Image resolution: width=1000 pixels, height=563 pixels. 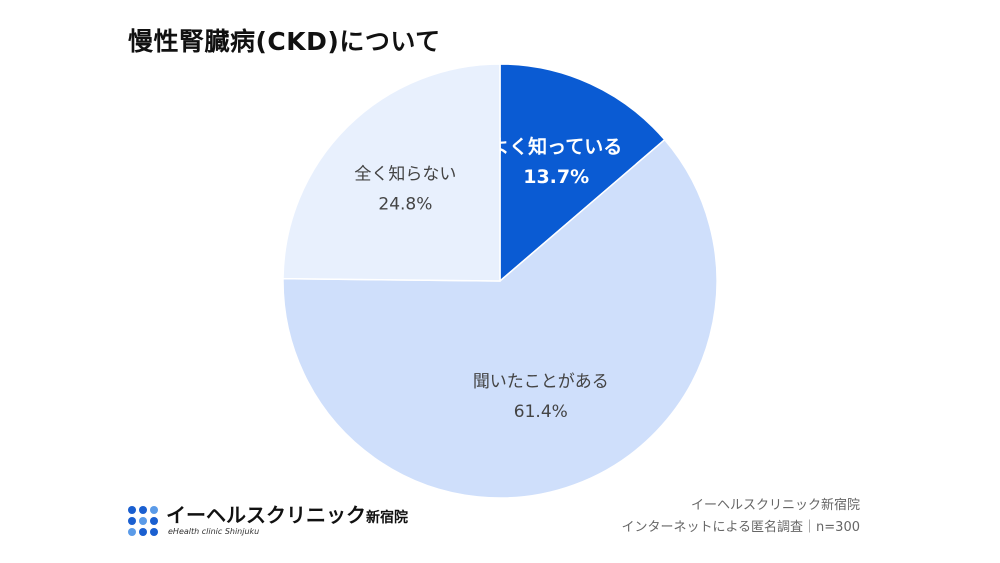 What do you see at coordinates (740, 517) in the screenshot?
I see `source-note: イーヘルスクリニック新宿院 インターネットによる匿名調査｜n=300` at bounding box center [740, 517].